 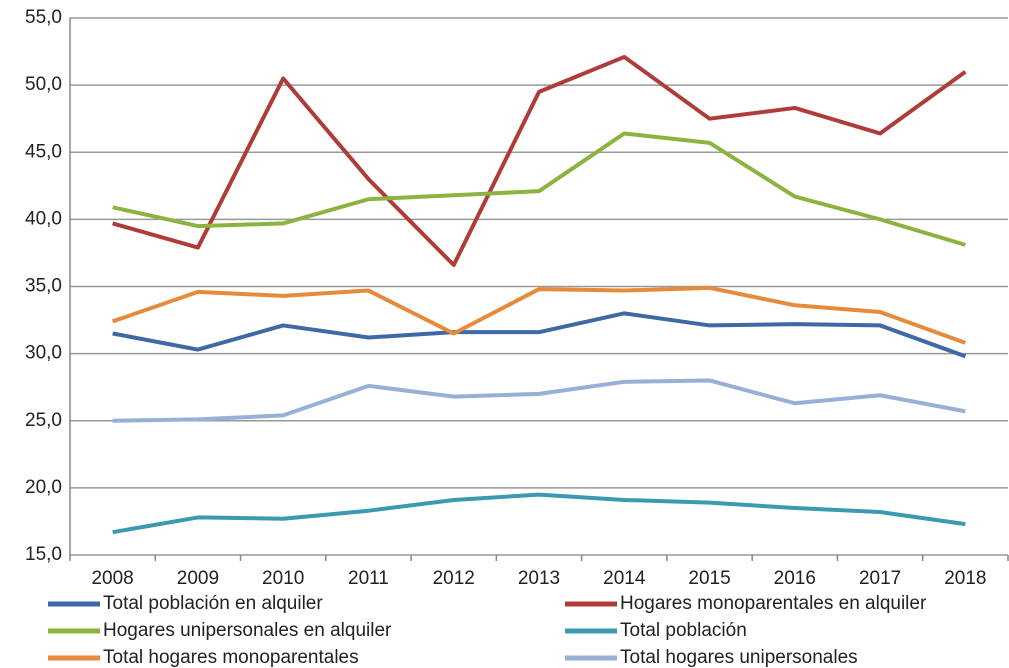 I want to click on x-tick-label: 2016, so click(x=795, y=578).